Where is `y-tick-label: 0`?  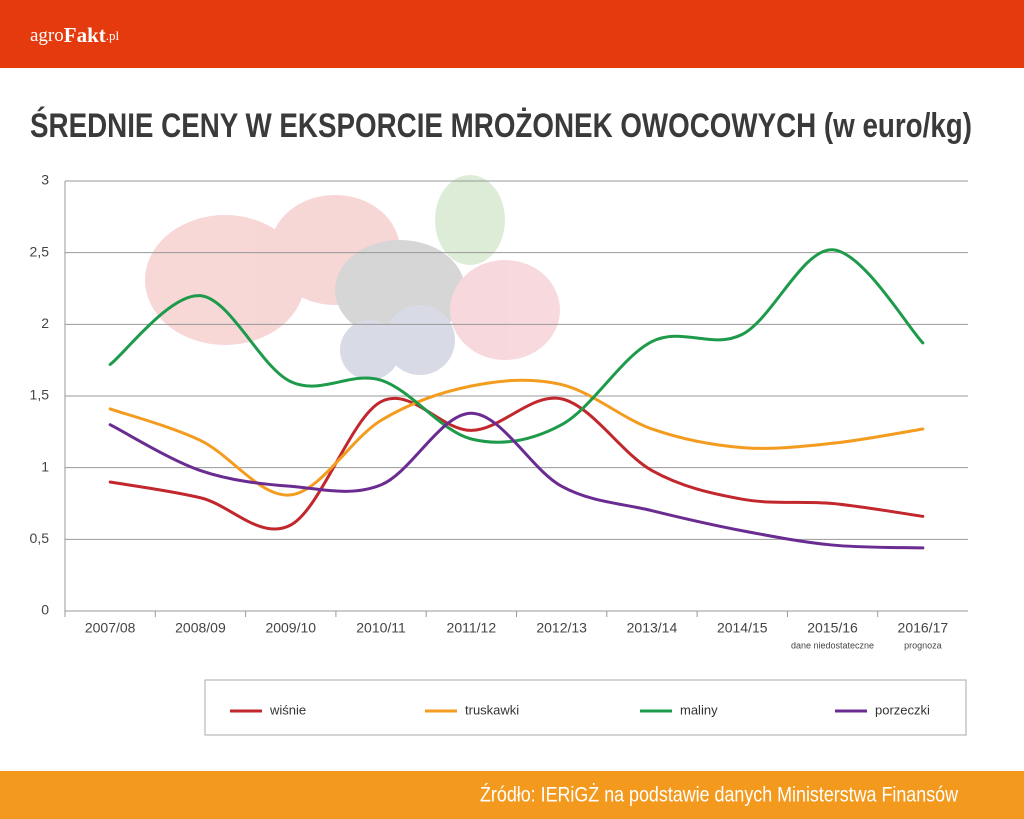
y-tick-label: 0 is located at coordinates (45, 610).